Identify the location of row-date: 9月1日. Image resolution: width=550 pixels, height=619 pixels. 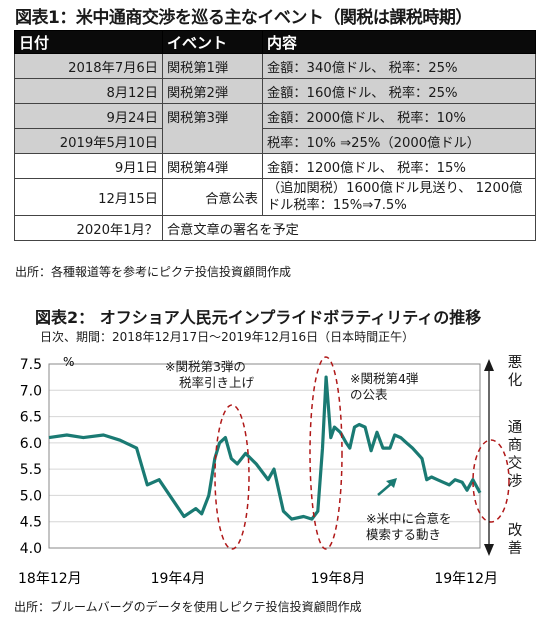
(88, 166).